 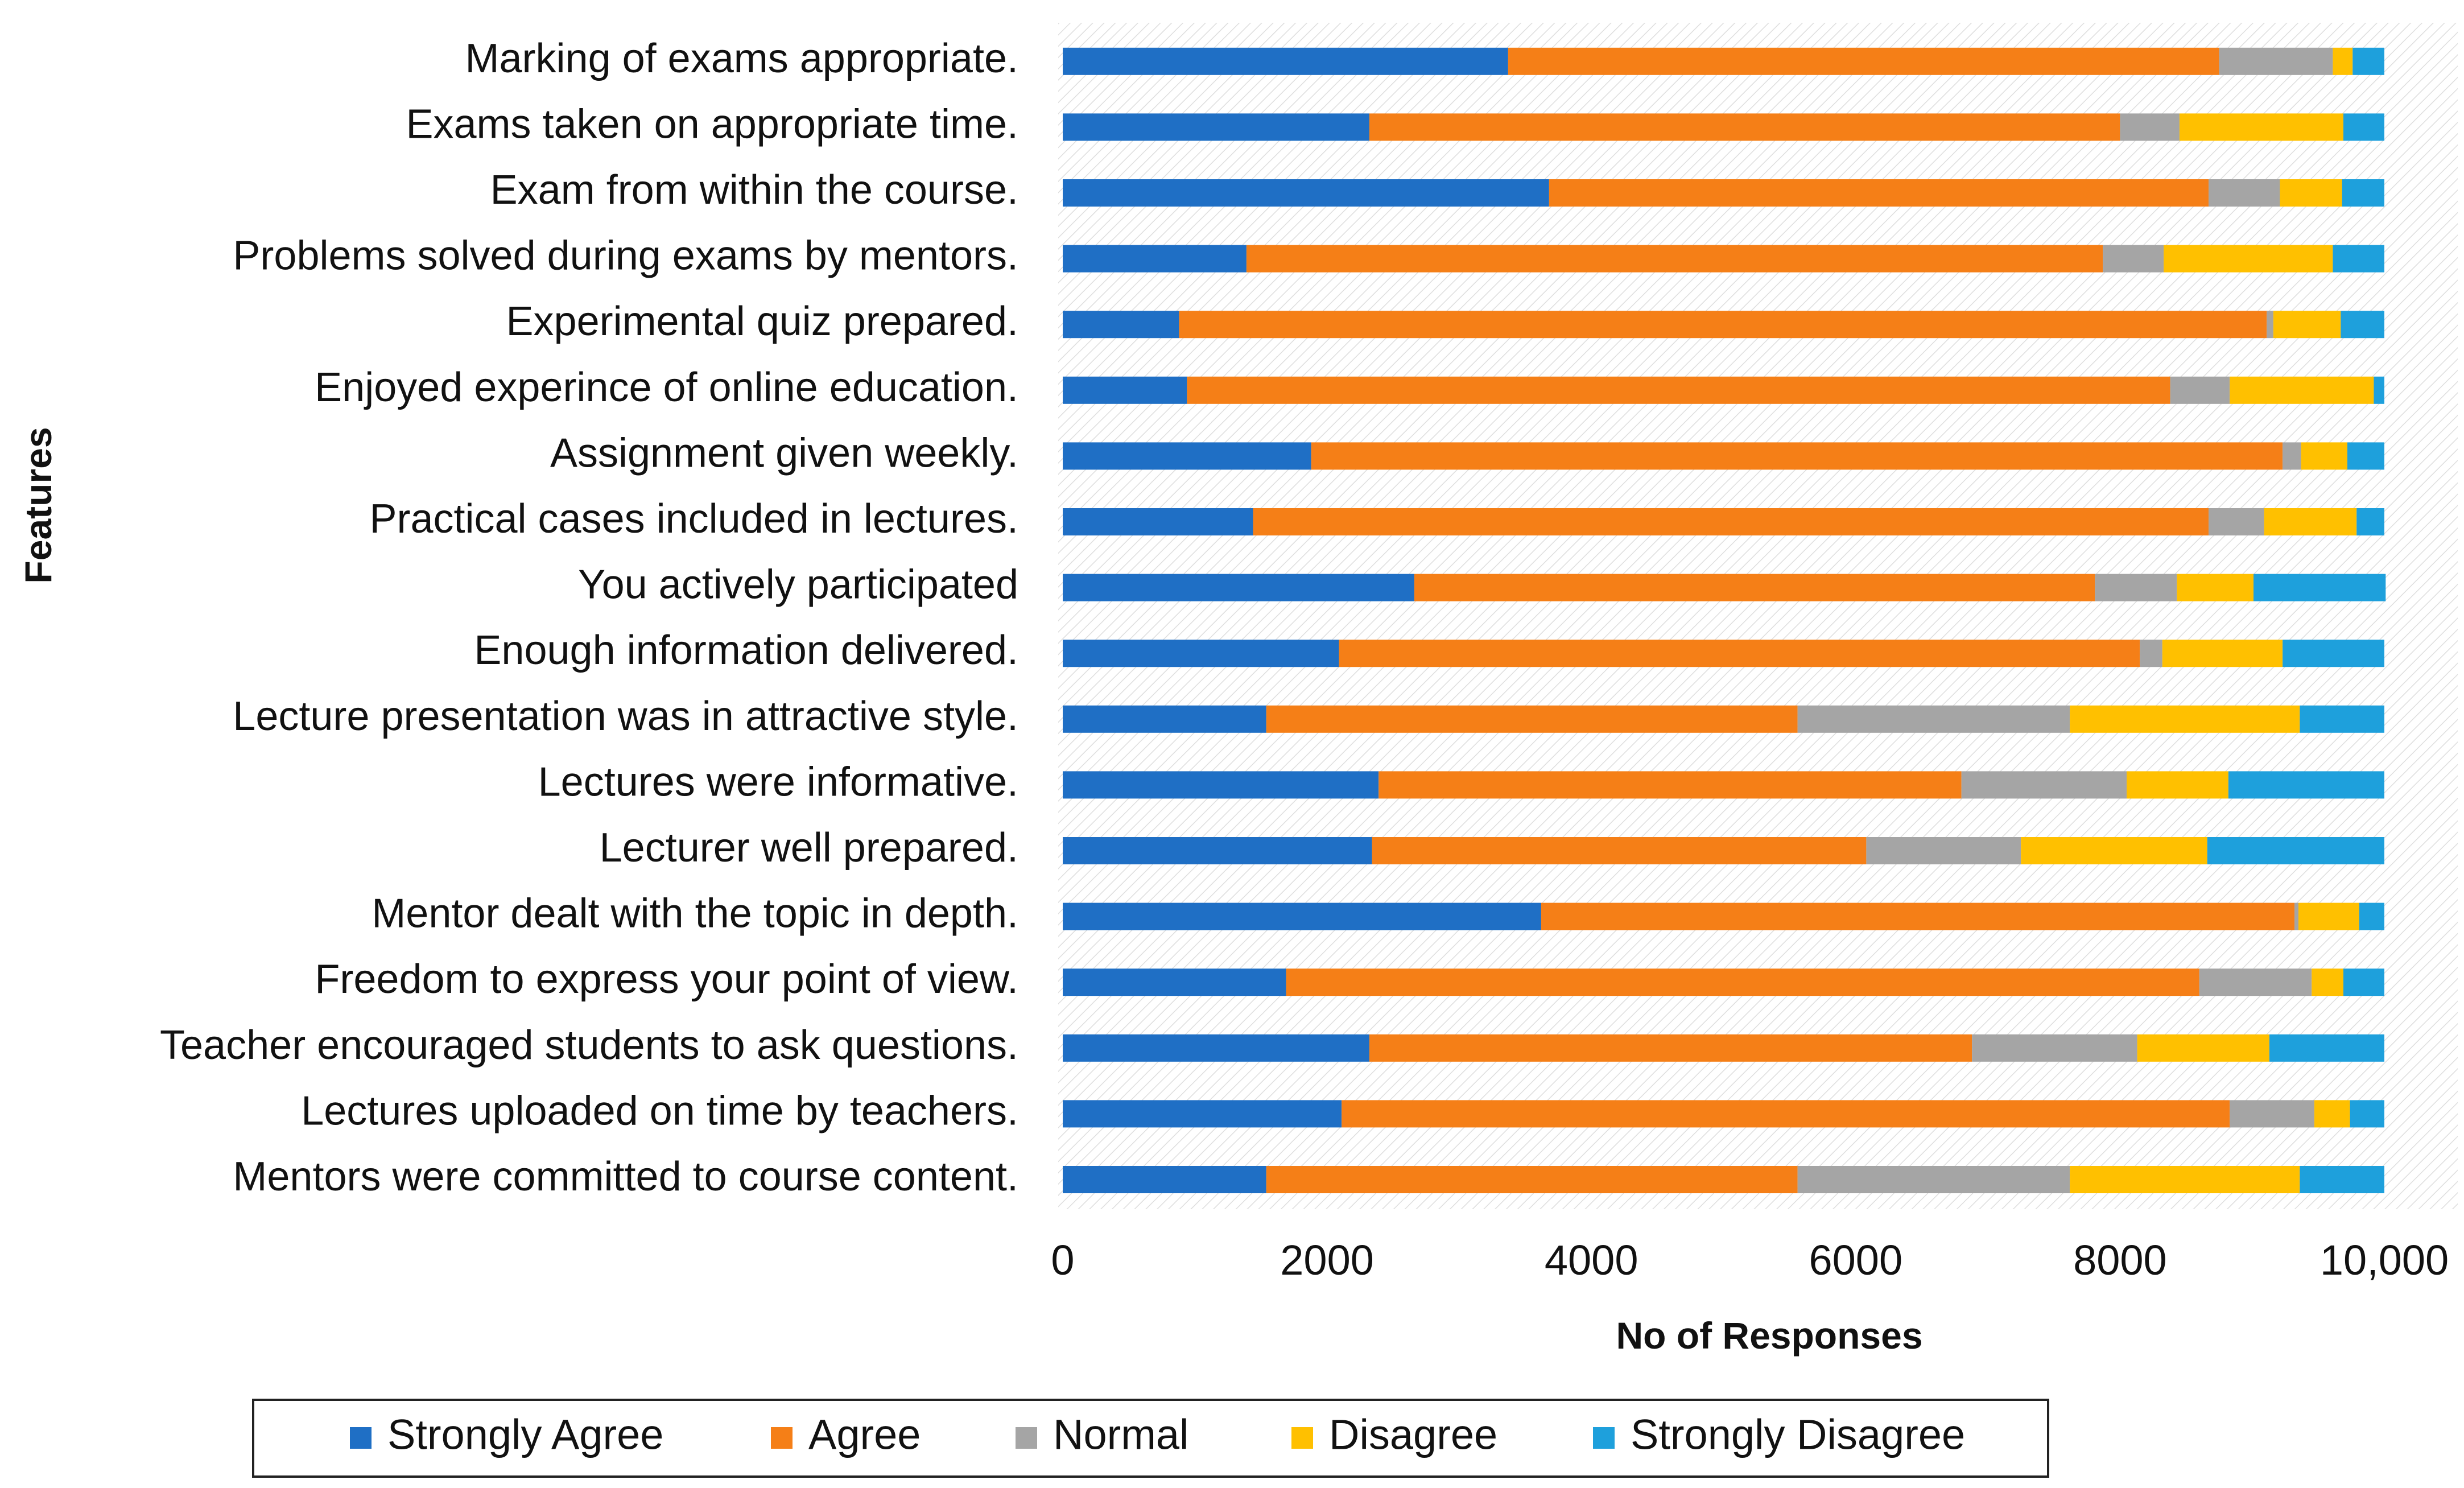 What do you see at coordinates (625, 256) in the screenshot?
I see `category-label: Problems solved during exams by mentors.` at bounding box center [625, 256].